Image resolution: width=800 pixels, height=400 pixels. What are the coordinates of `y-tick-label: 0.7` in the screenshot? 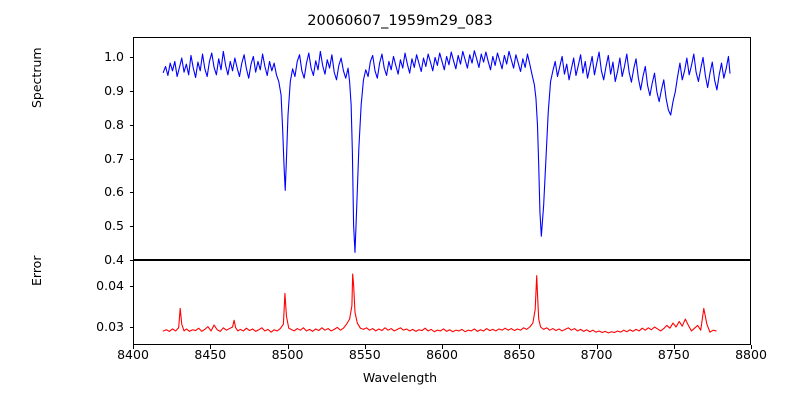 It's located at (114, 158).